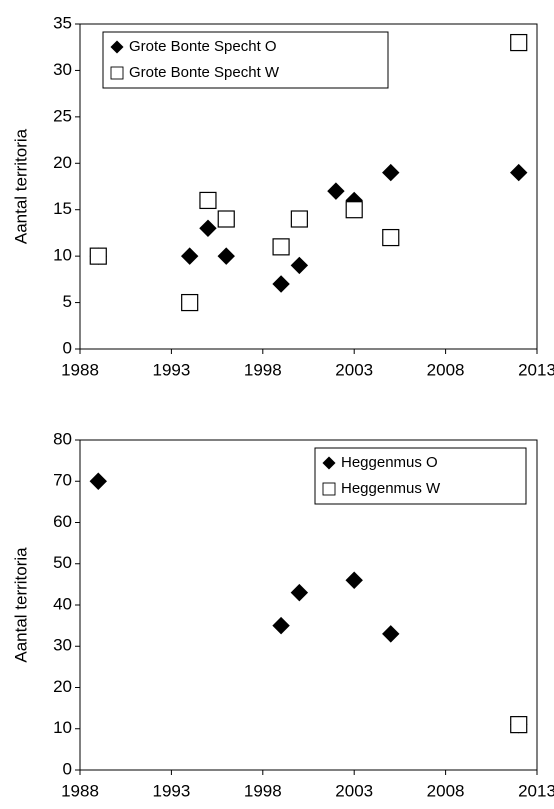 The height and width of the screenshot is (809, 554). Describe the element at coordinates (62, 603) in the screenshot. I see `y-tick-label: 40` at that location.